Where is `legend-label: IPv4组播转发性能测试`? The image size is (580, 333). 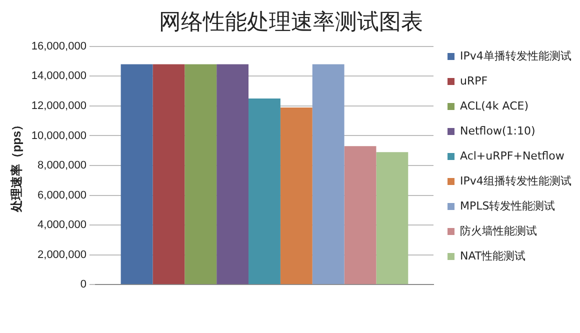 legend-label: IPv4组播转发性能测试 is located at coordinates (516, 181).